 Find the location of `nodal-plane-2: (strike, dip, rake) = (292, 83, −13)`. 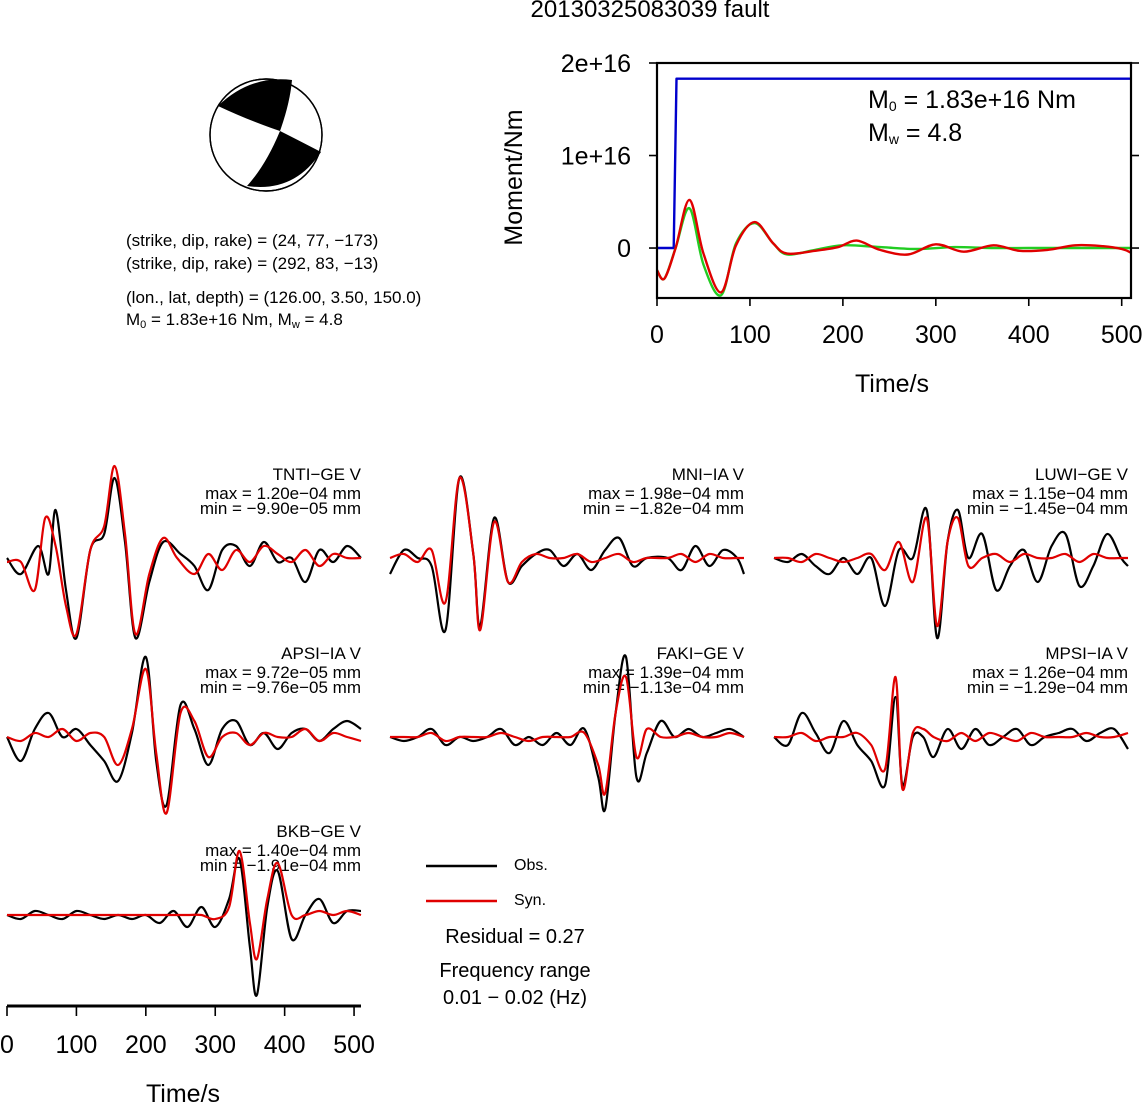

nodal-plane-2: (strike, dip, rake) = (292, 83, −13) is located at coordinates (252, 263).